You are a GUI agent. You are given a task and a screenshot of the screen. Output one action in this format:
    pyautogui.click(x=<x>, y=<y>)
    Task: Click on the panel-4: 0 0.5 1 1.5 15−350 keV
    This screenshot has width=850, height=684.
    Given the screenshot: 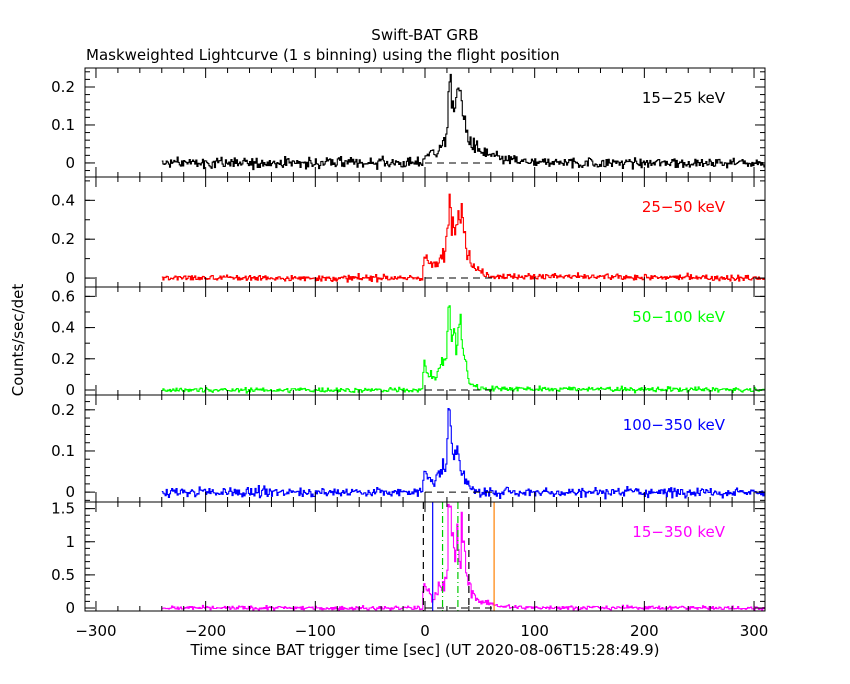 What is the action you would take?
    pyautogui.click(x=408, y=558)
    